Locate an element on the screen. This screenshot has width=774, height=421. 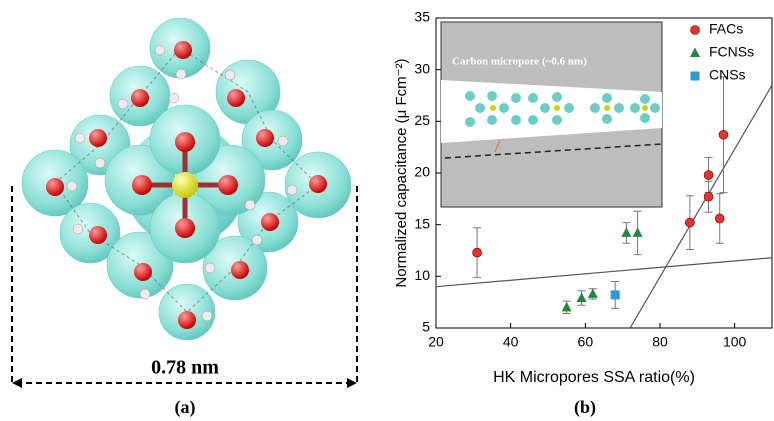
legend-label: CNSs is located at coordinates (727, 75).